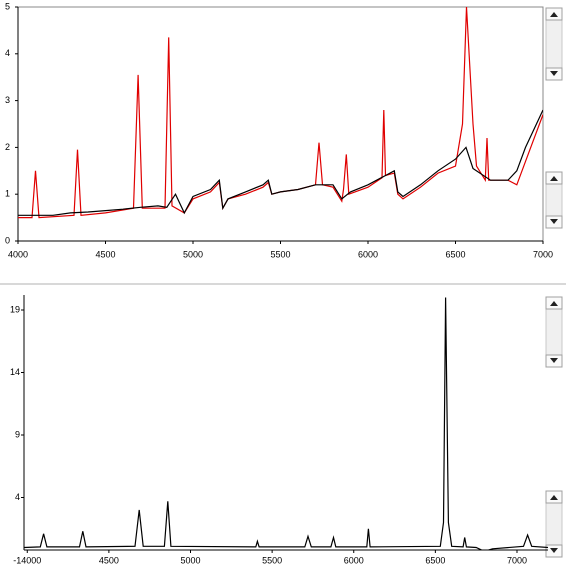  What do you see at coordinates (7, 100) in the screenshot?
I see `y-tick-label: 3` at bounding box center [7, 100].